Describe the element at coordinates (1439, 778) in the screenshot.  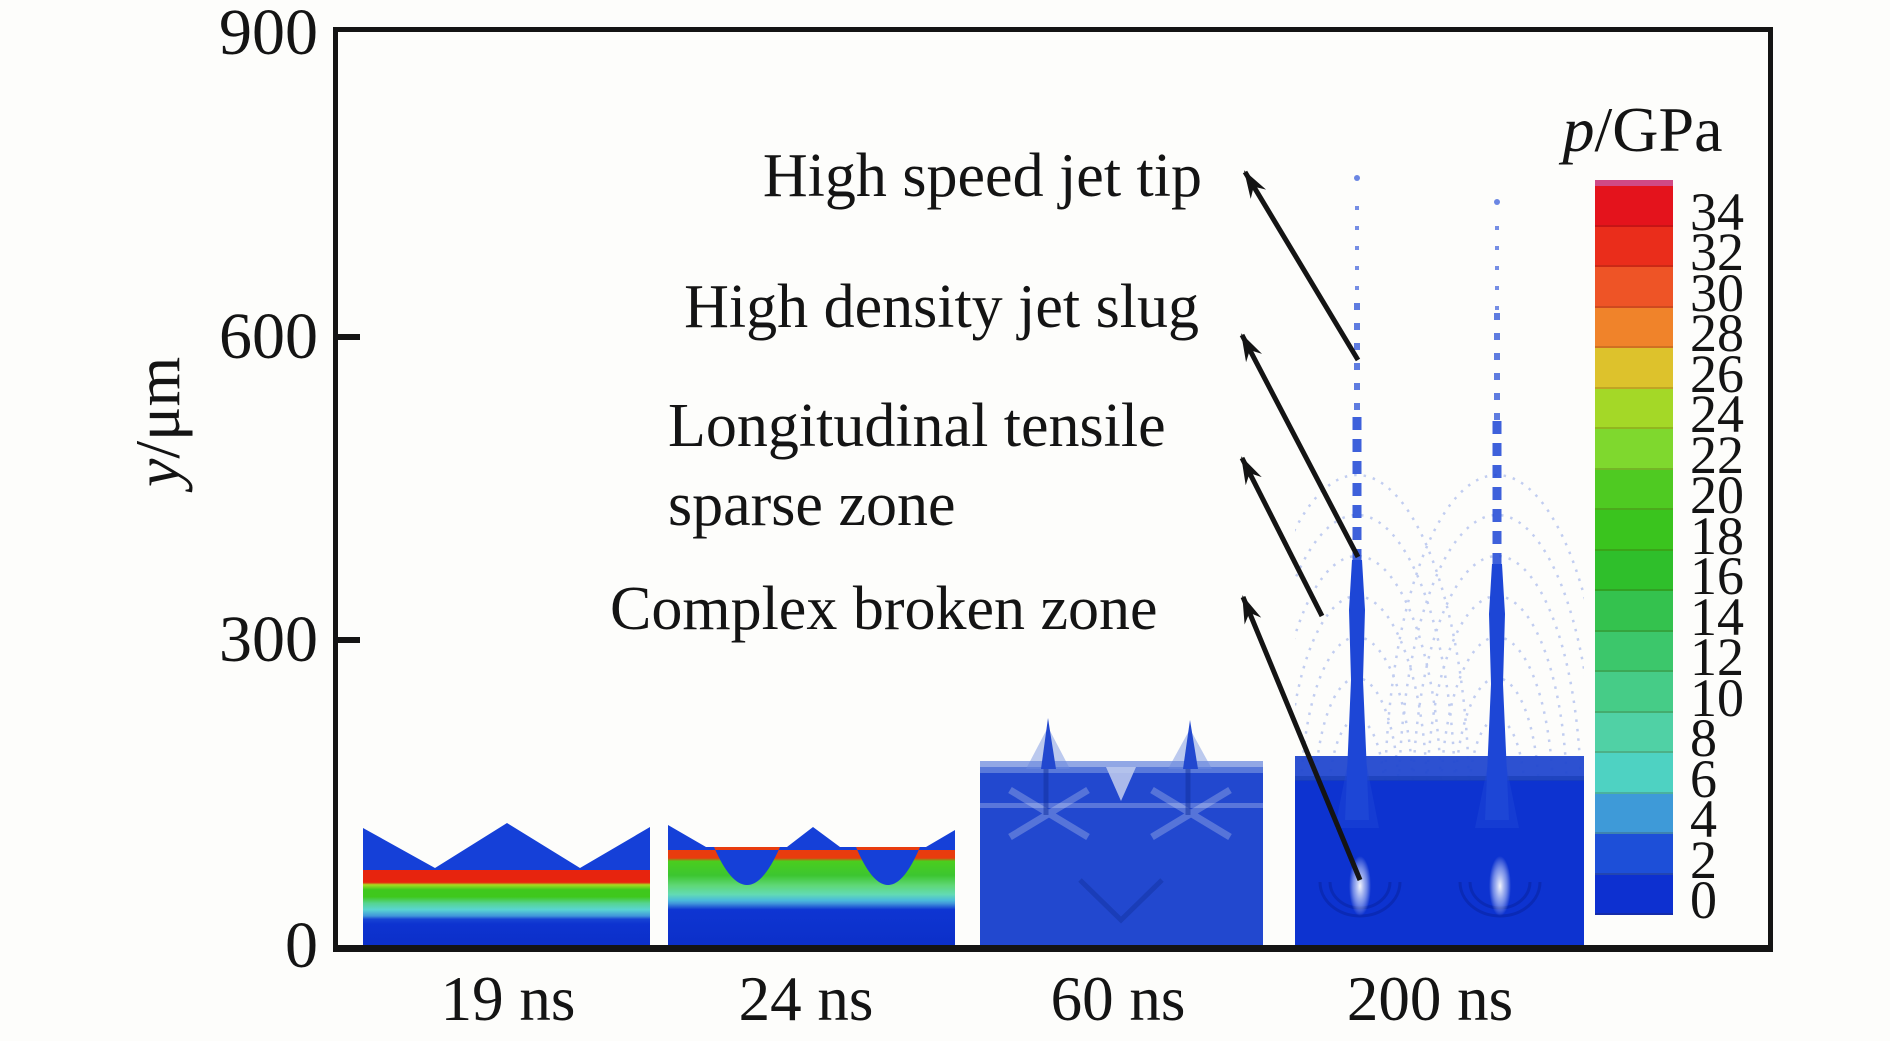
I see `slab-boundary-line` at that location.